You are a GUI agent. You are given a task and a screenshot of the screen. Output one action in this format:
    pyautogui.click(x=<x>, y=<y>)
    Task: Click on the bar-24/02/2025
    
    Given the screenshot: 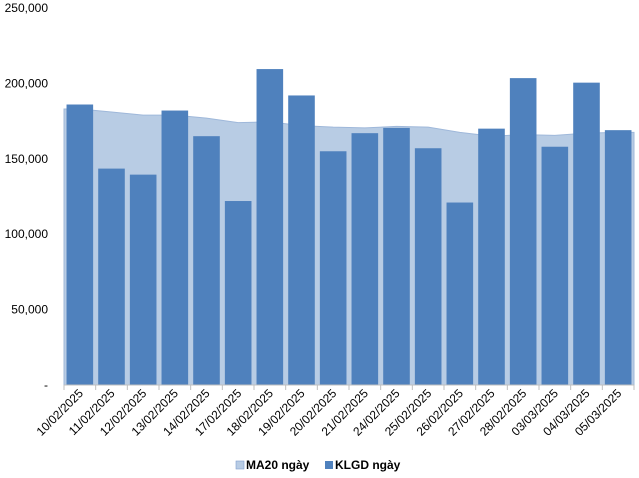 What is the action you would take?
    pyautogui.click(x=396, y=256)
    